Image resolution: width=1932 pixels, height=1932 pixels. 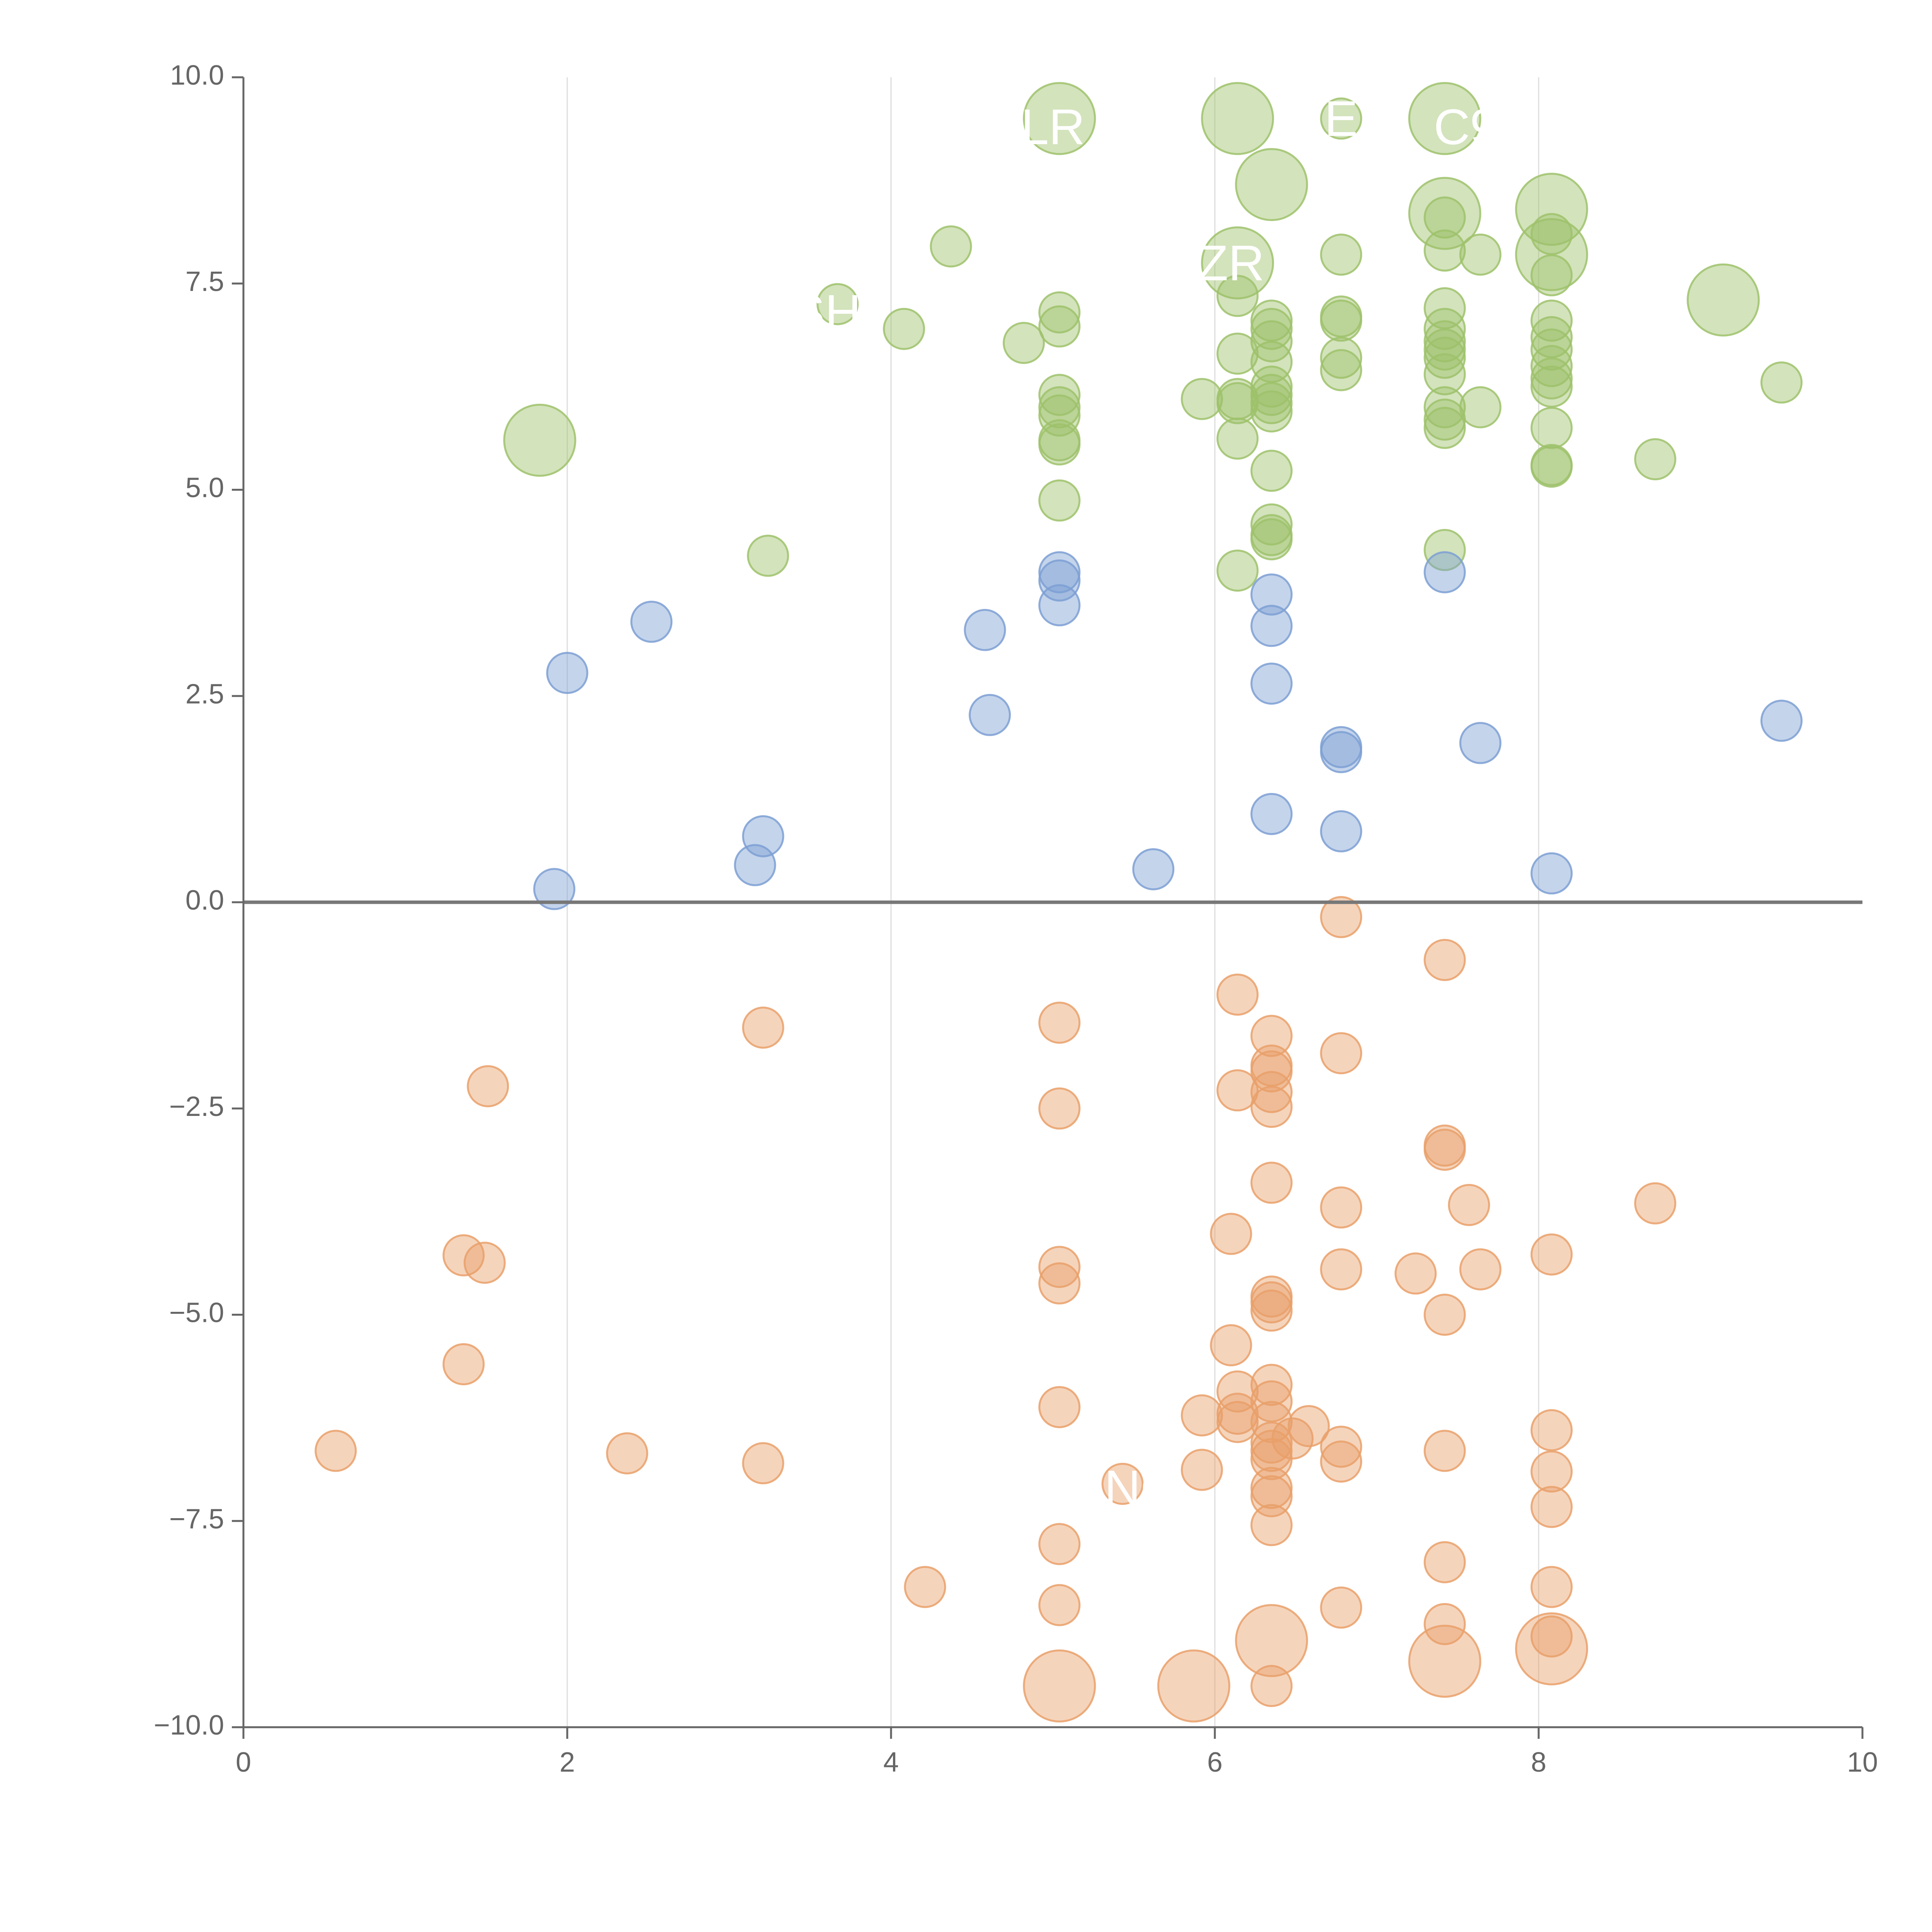 What do you see at coordinates (1215, 1763) in the screenshot?
I see `x-tick-label-3: 6` at bounding box center [1215, 1763].